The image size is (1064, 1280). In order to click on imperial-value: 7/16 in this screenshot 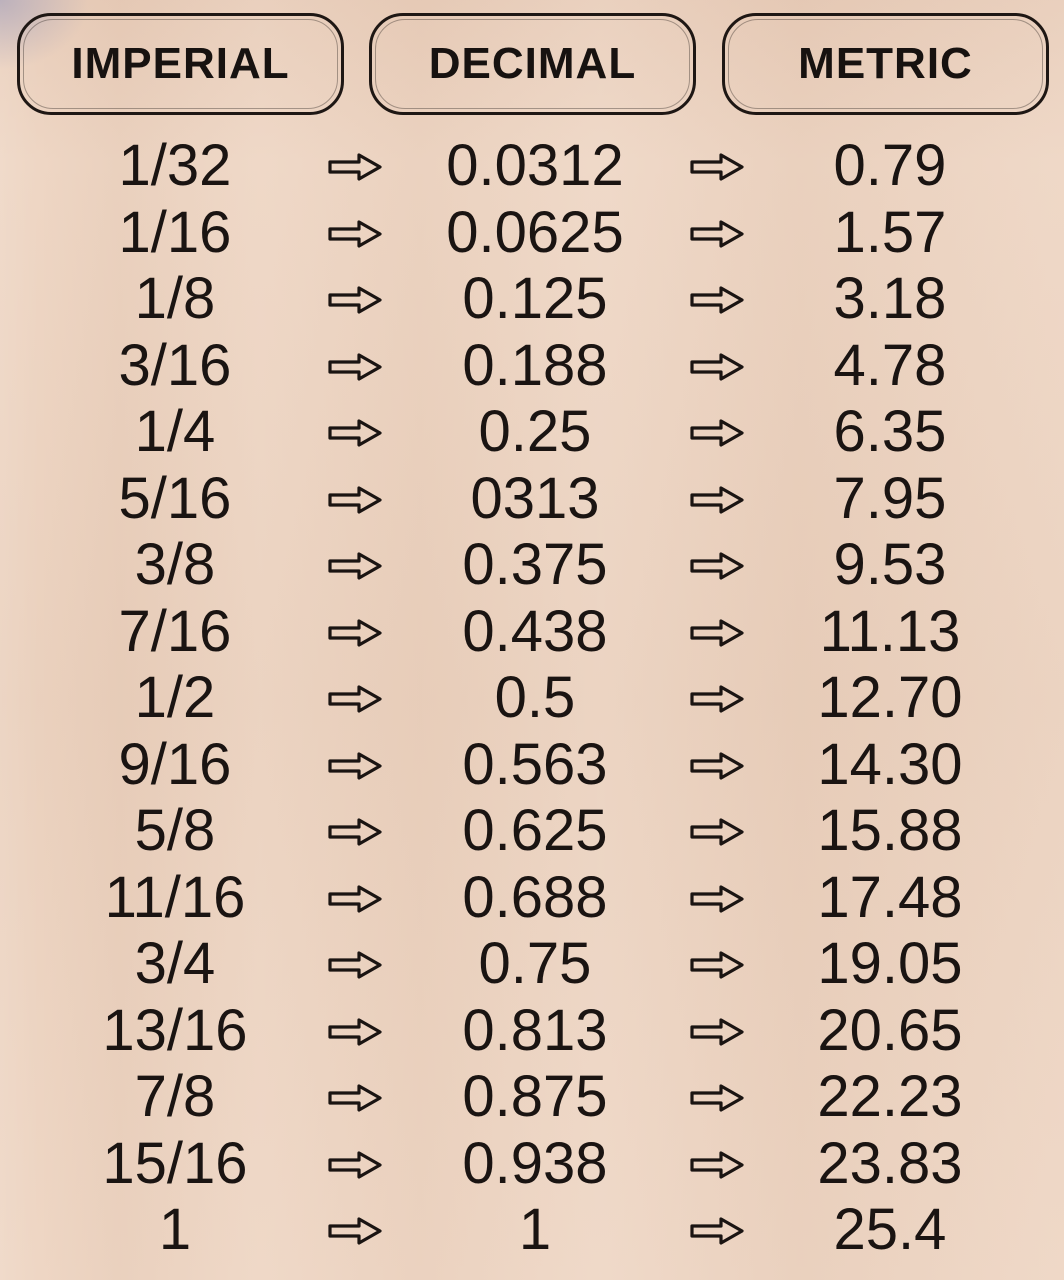, I will do `click(175, 631)`.